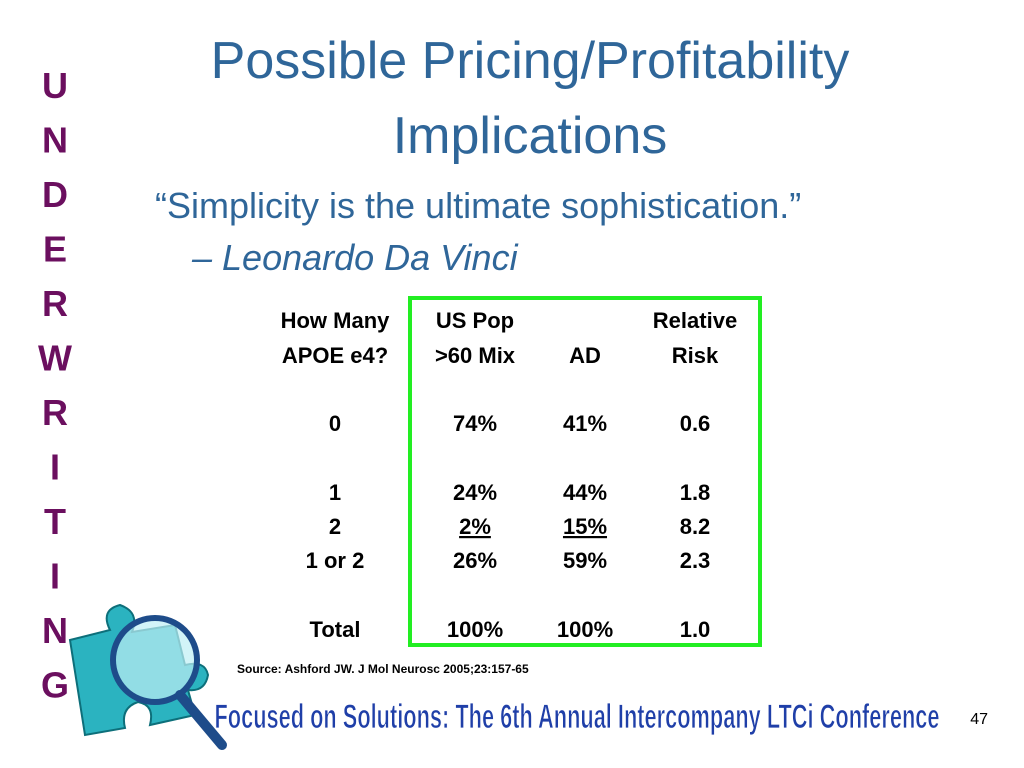  I want to click on side-letter: E, so click(55, 249).